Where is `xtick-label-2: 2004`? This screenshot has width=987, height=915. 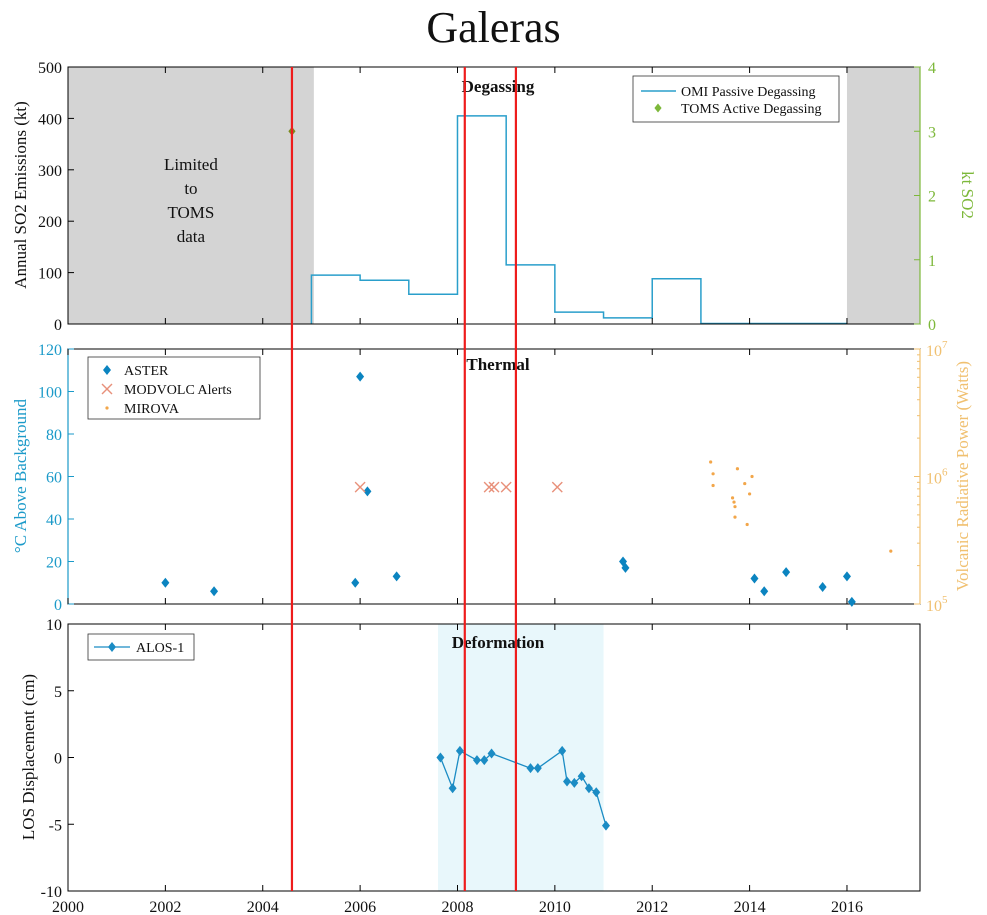 xtick-label-2: 2004 is located at coordinates (263, 907).